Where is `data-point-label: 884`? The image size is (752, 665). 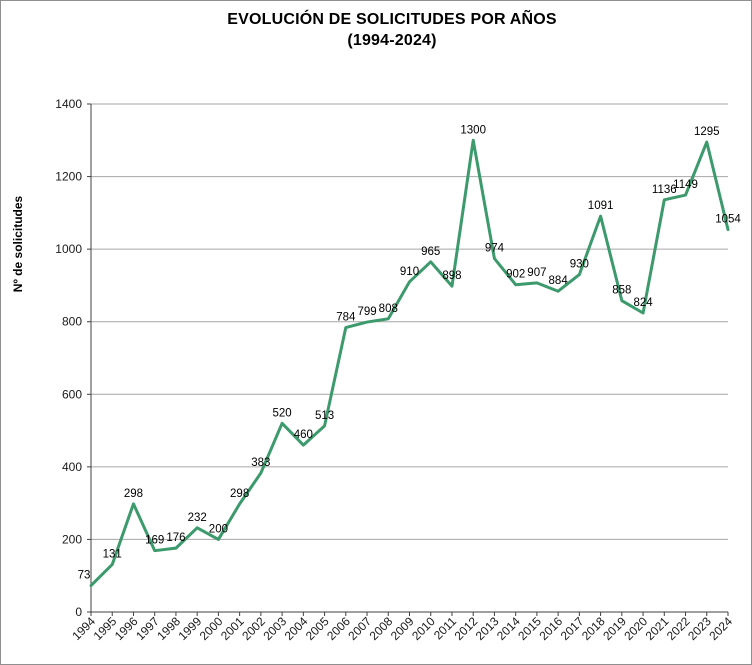 data-point-label: 884 is located at coordinates (559, 281).